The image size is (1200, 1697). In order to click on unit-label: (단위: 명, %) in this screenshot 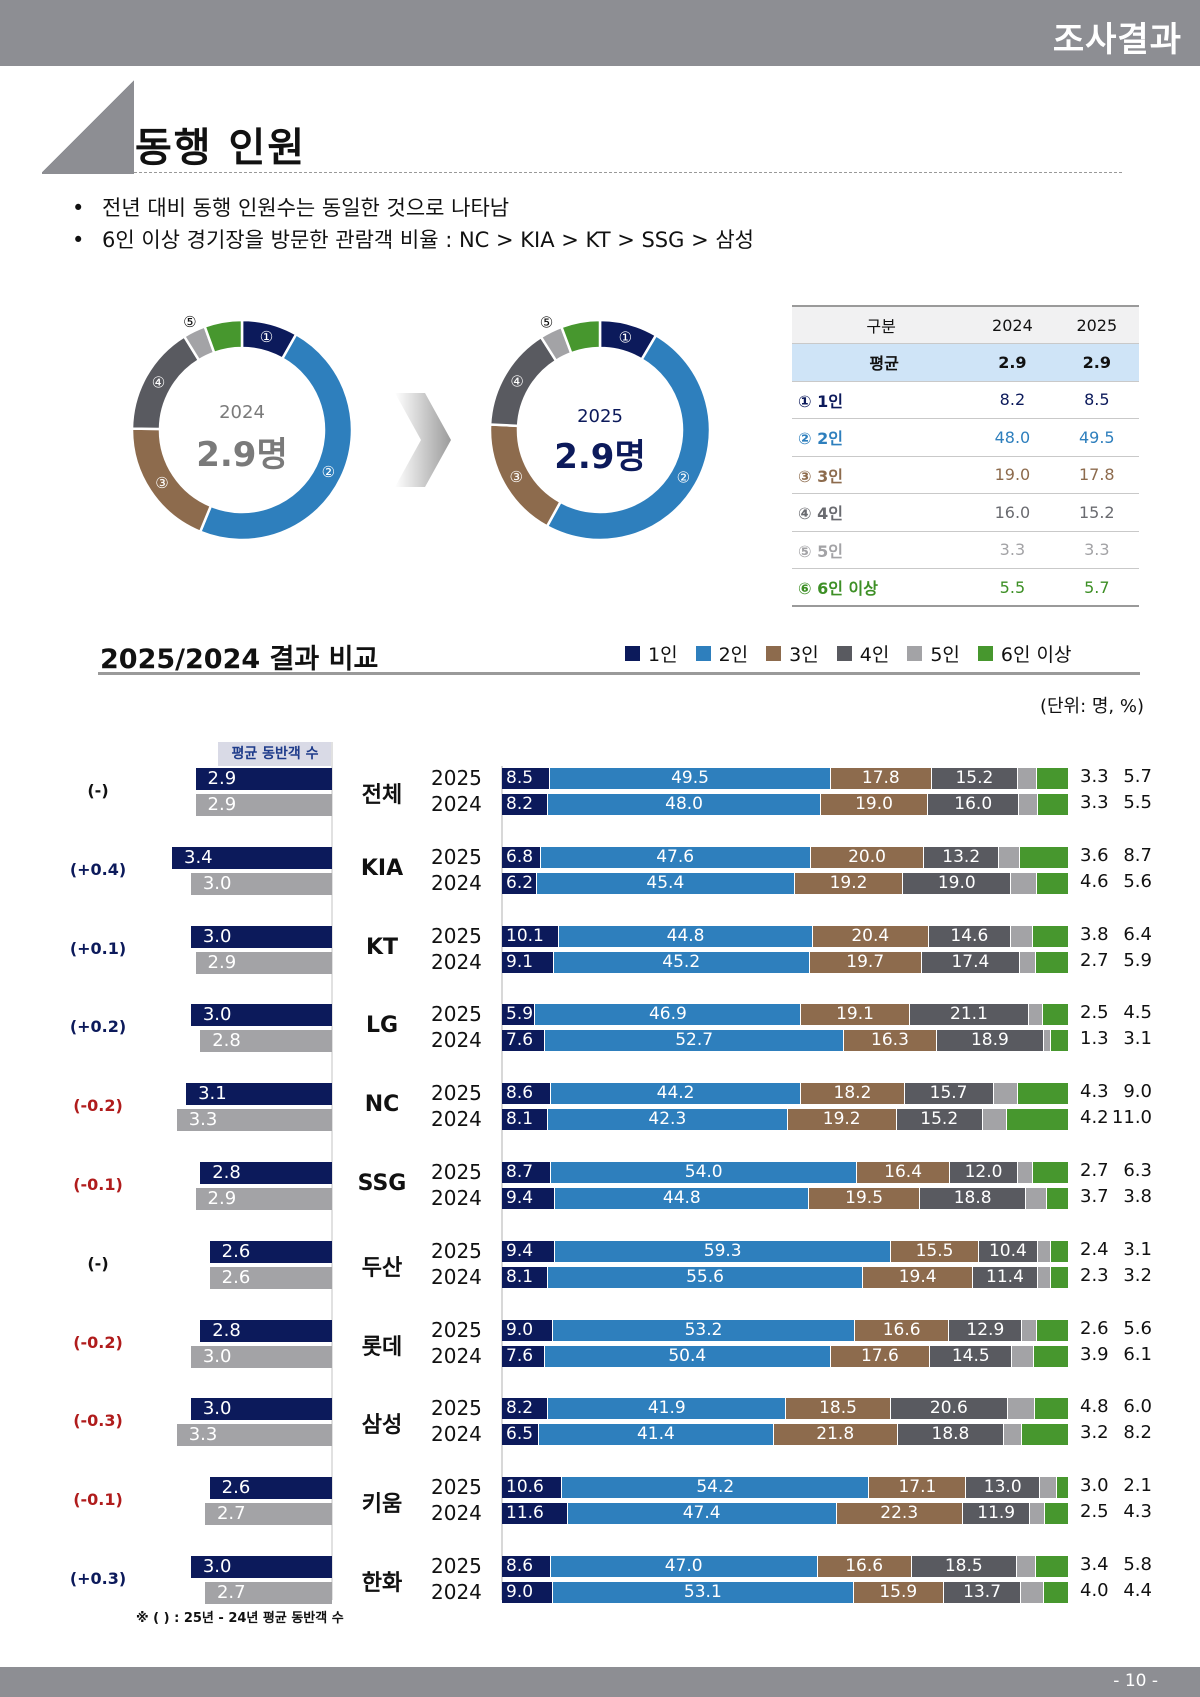, I will do `click(1091, 706)`.